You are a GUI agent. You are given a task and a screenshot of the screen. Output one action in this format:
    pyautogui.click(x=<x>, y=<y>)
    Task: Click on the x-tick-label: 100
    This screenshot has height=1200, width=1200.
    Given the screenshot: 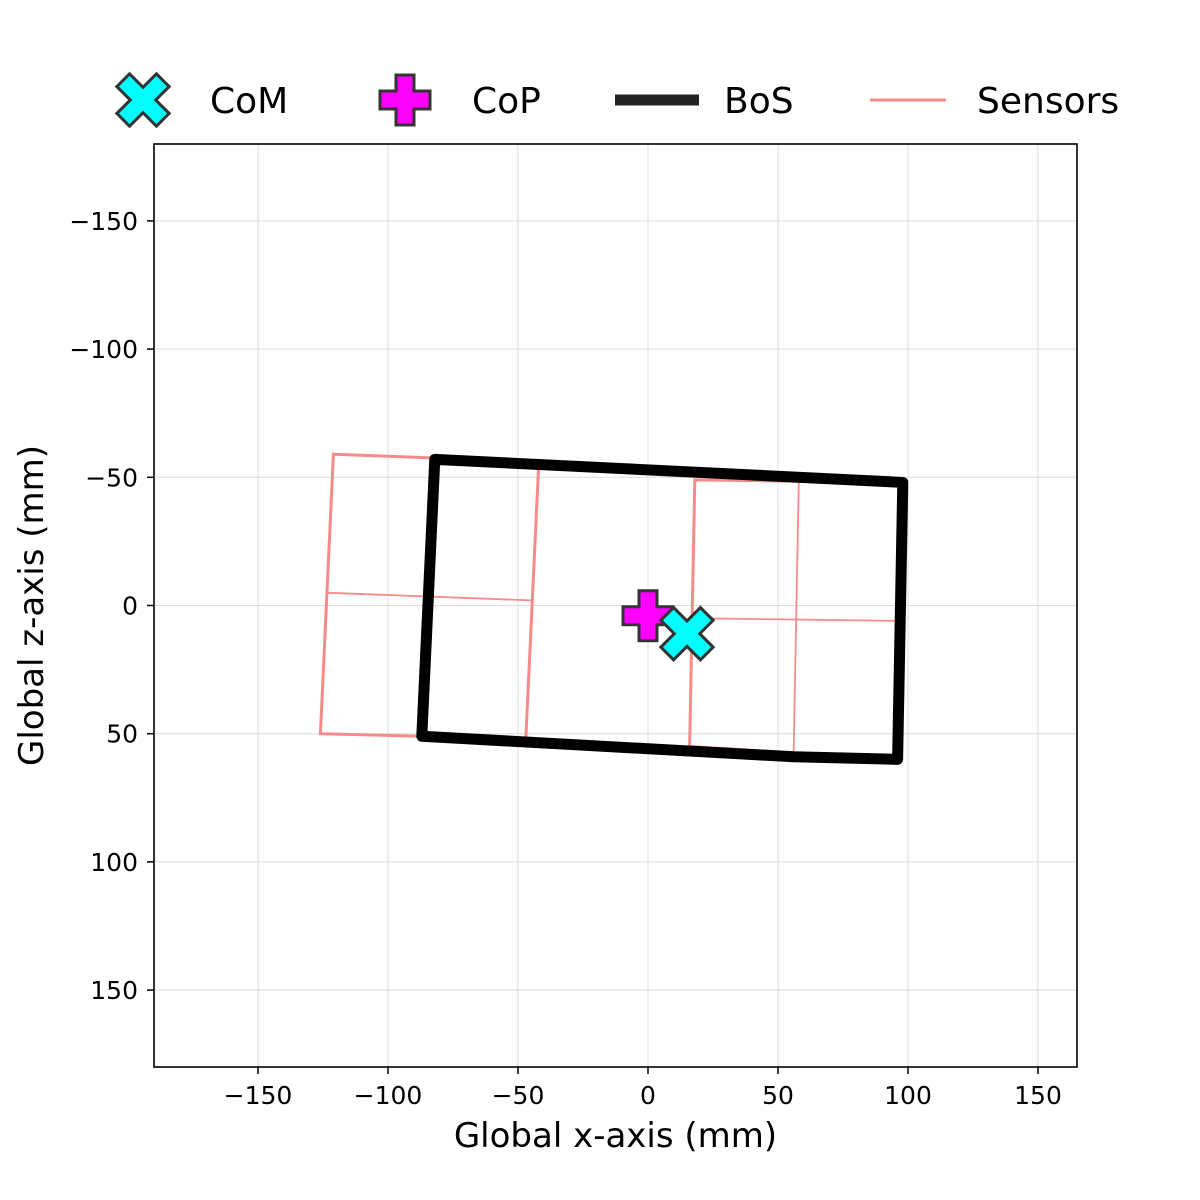 What is the action you would take?
    pyautogui.click(x=908, y=1095)
    